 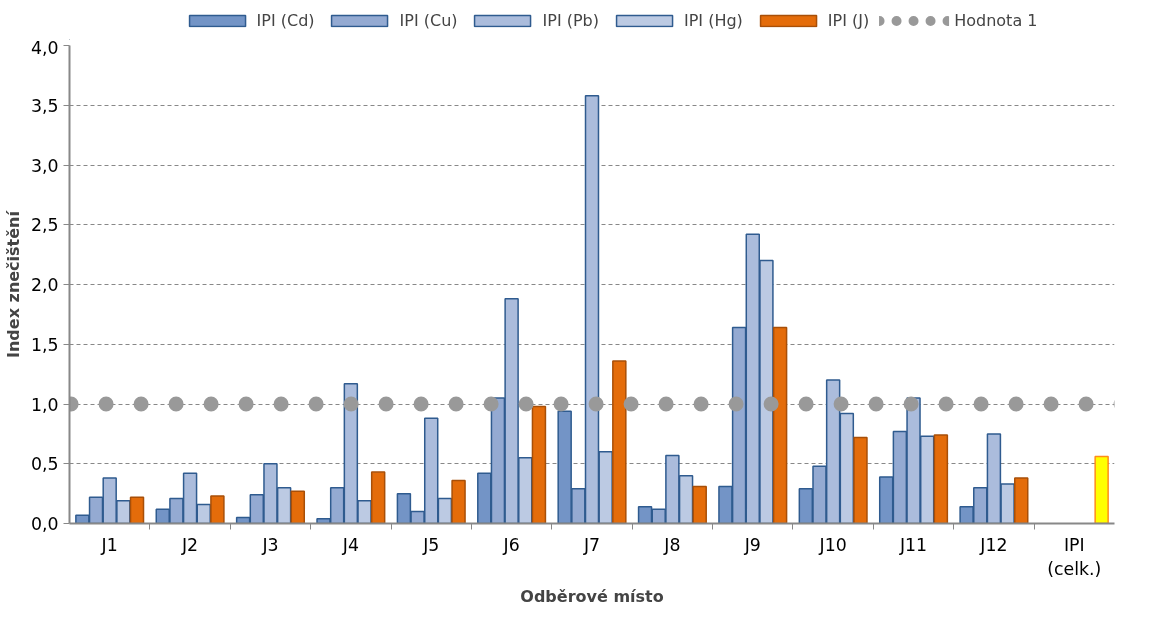 What do you see at coordinates (591, 544) in the screenshot?
I see `x-tick-label: J7` at bounding box center [591, 544].